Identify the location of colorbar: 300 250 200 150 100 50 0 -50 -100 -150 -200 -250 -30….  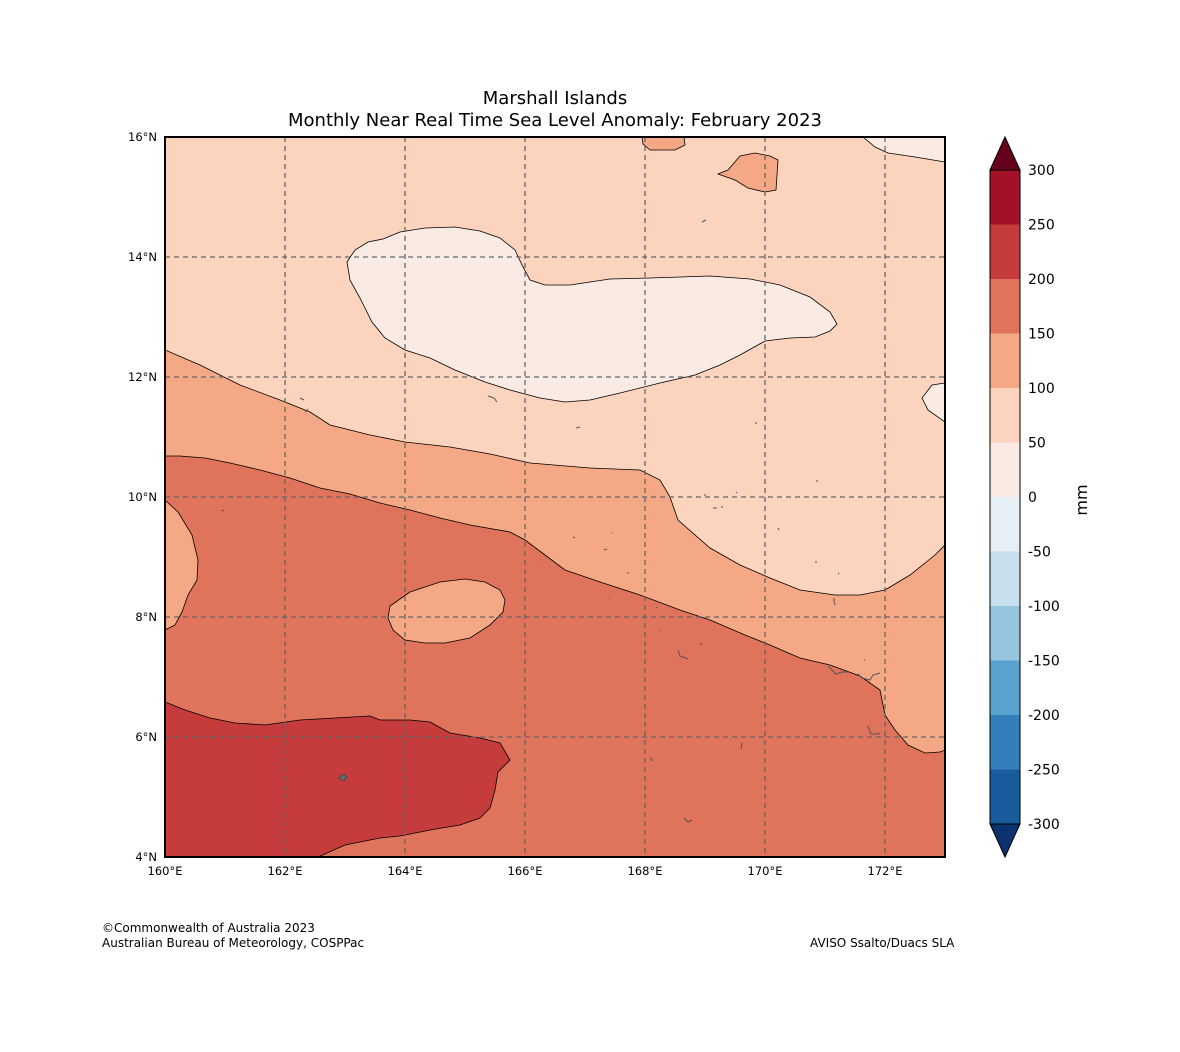
(1040, 497).